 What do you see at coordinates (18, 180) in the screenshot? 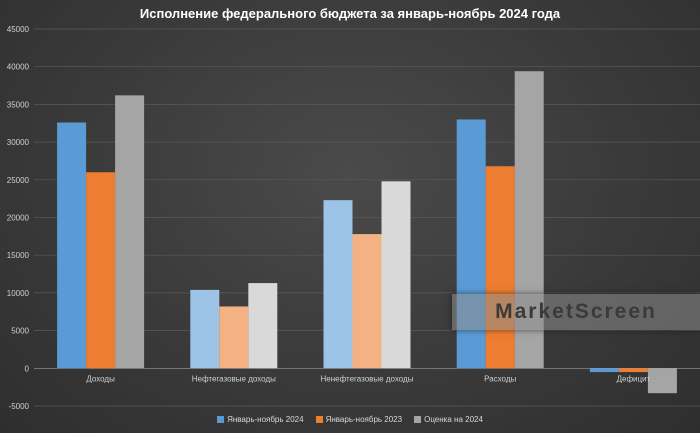
I see `y-tick-label: 25000` at bounding box center [18, 180].